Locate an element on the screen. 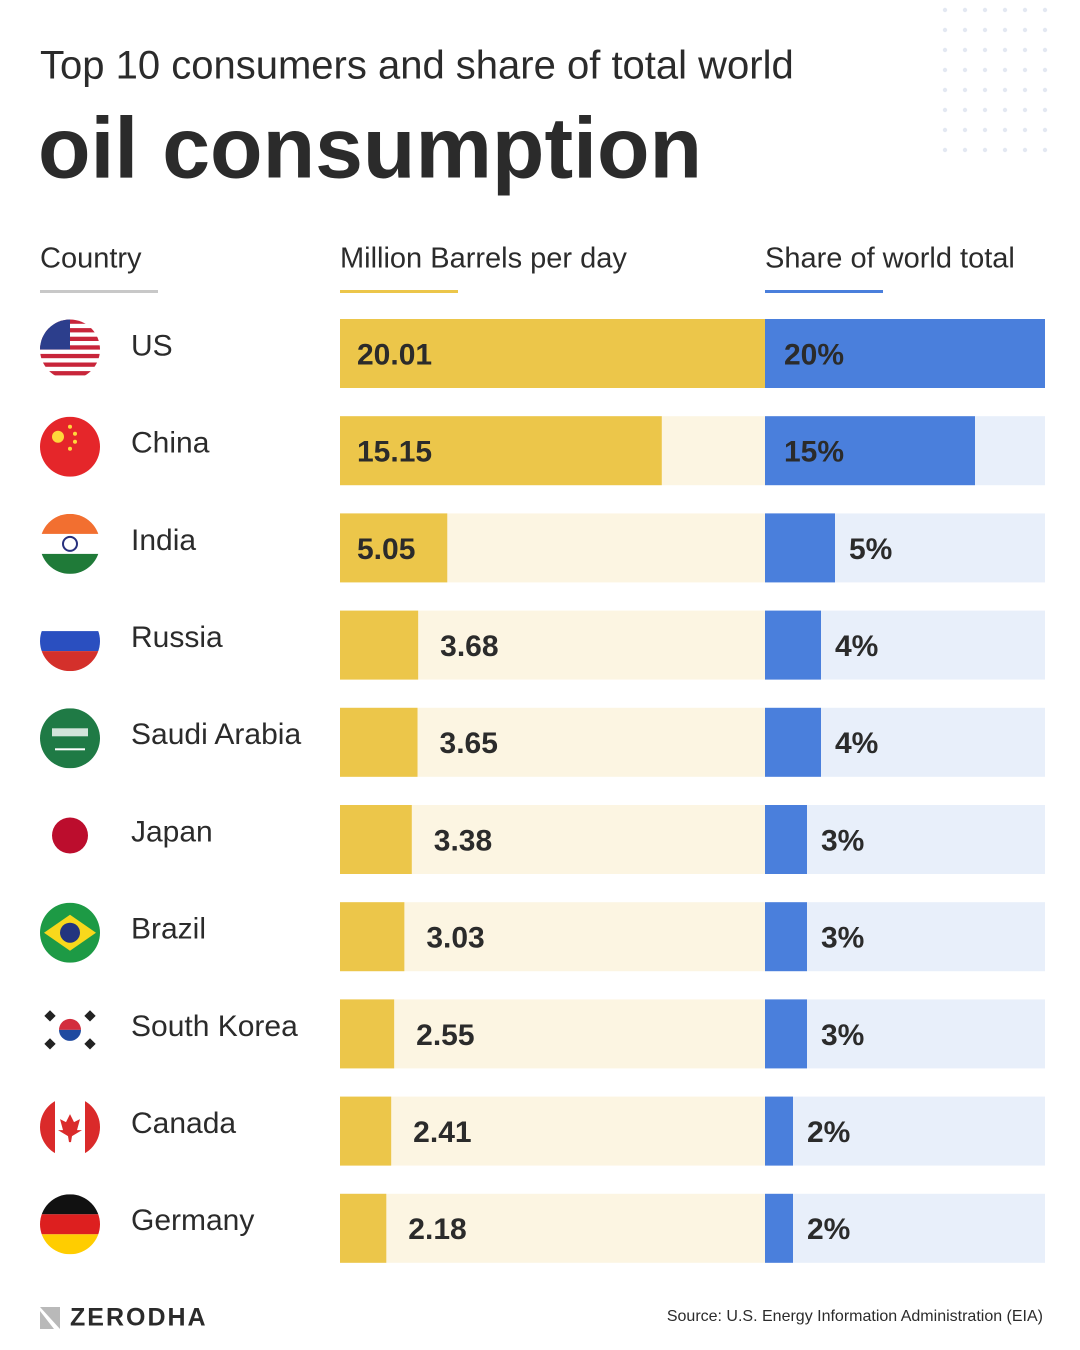  column-header: Share of world total is located at coordinates (890, 259).